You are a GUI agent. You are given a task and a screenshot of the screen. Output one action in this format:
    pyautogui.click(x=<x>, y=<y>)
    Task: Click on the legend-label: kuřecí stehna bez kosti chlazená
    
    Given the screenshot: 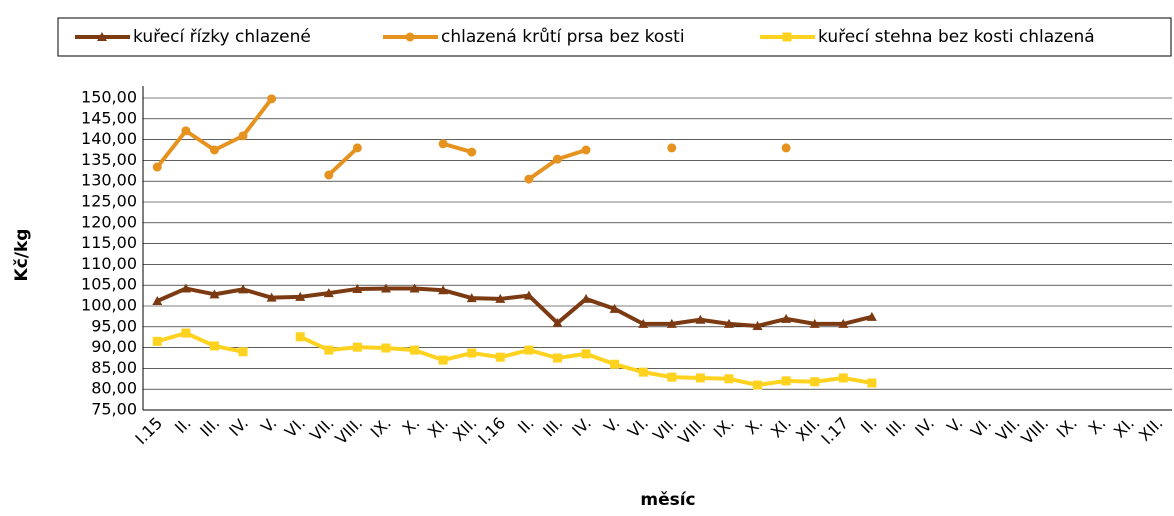 What is the action you would take?
    pyautogui.click(x=956, y=37)
    